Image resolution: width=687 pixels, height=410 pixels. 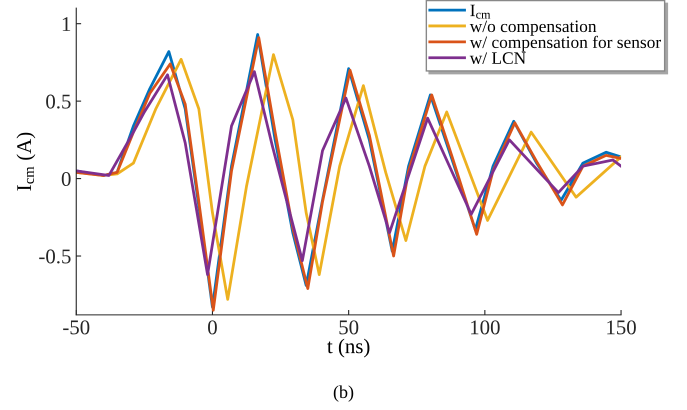 What do you see at coordinates (344, 393) in the screenshot?
I see `text: (b)` at bounding box center [344, 393].